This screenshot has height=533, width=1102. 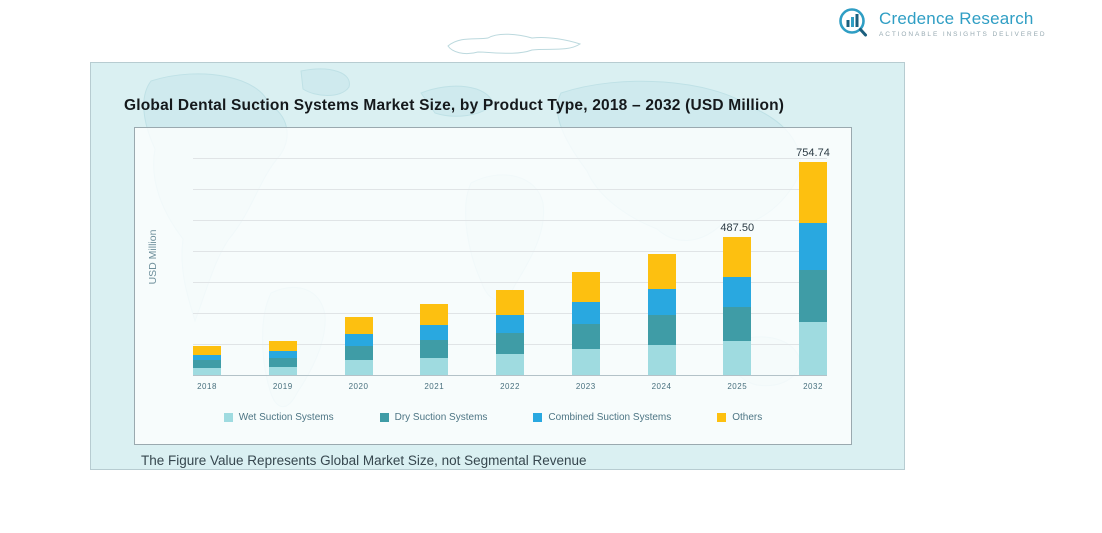 What do you see at coordinates (747, 417) in the screenshot?
I see `legend-label: Others` at bounding box center [747, 417].